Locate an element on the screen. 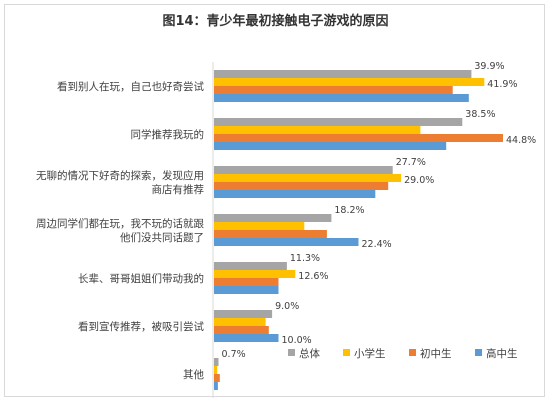  data-label: 38.5% is located at coordinates (480, 114).